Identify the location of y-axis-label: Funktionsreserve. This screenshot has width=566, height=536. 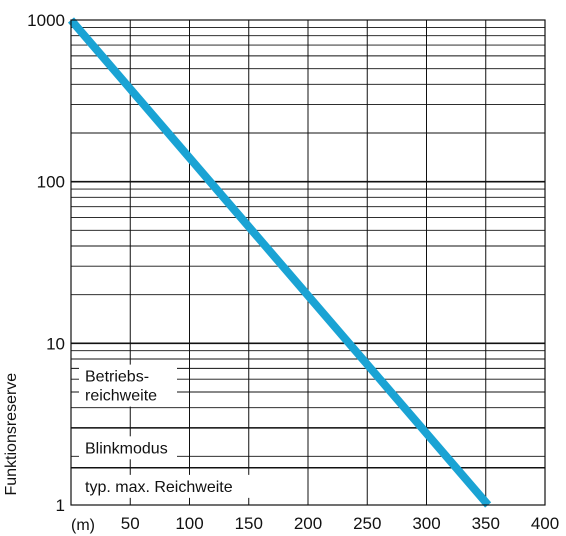
(11, 434).